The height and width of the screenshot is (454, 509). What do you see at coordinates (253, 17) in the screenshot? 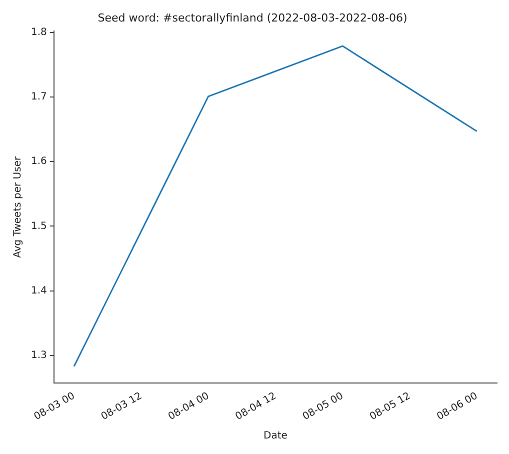
I see `chart-title: Seed word: #sectorallyfinland (2022-08-03-2022-08-06)` at bounding box center [253, 17].